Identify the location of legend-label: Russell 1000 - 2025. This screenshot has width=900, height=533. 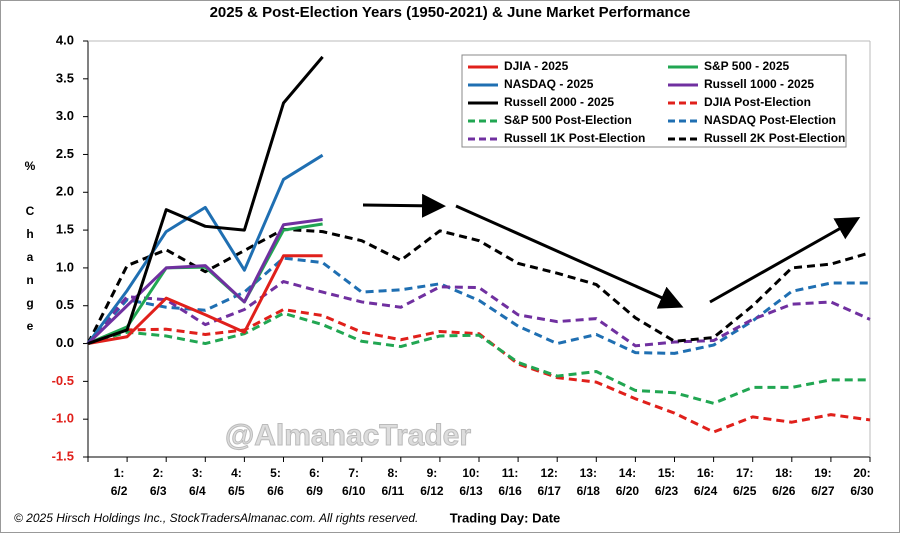
(759, 84).